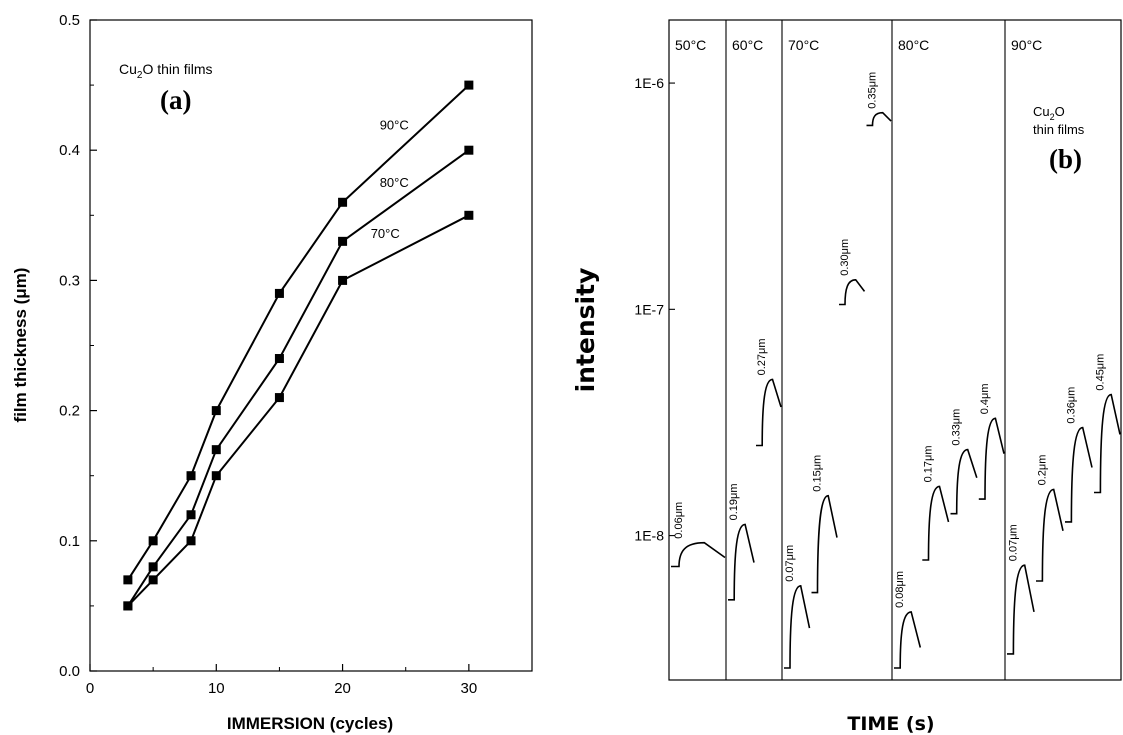 Image resolution: width=1123 pixels, height=735 pixels. What do you see at coordinates (900, 589) in the screenshot?
I see `panel-b-curve-label: 0.08μm` at bounding box center [900, 589].